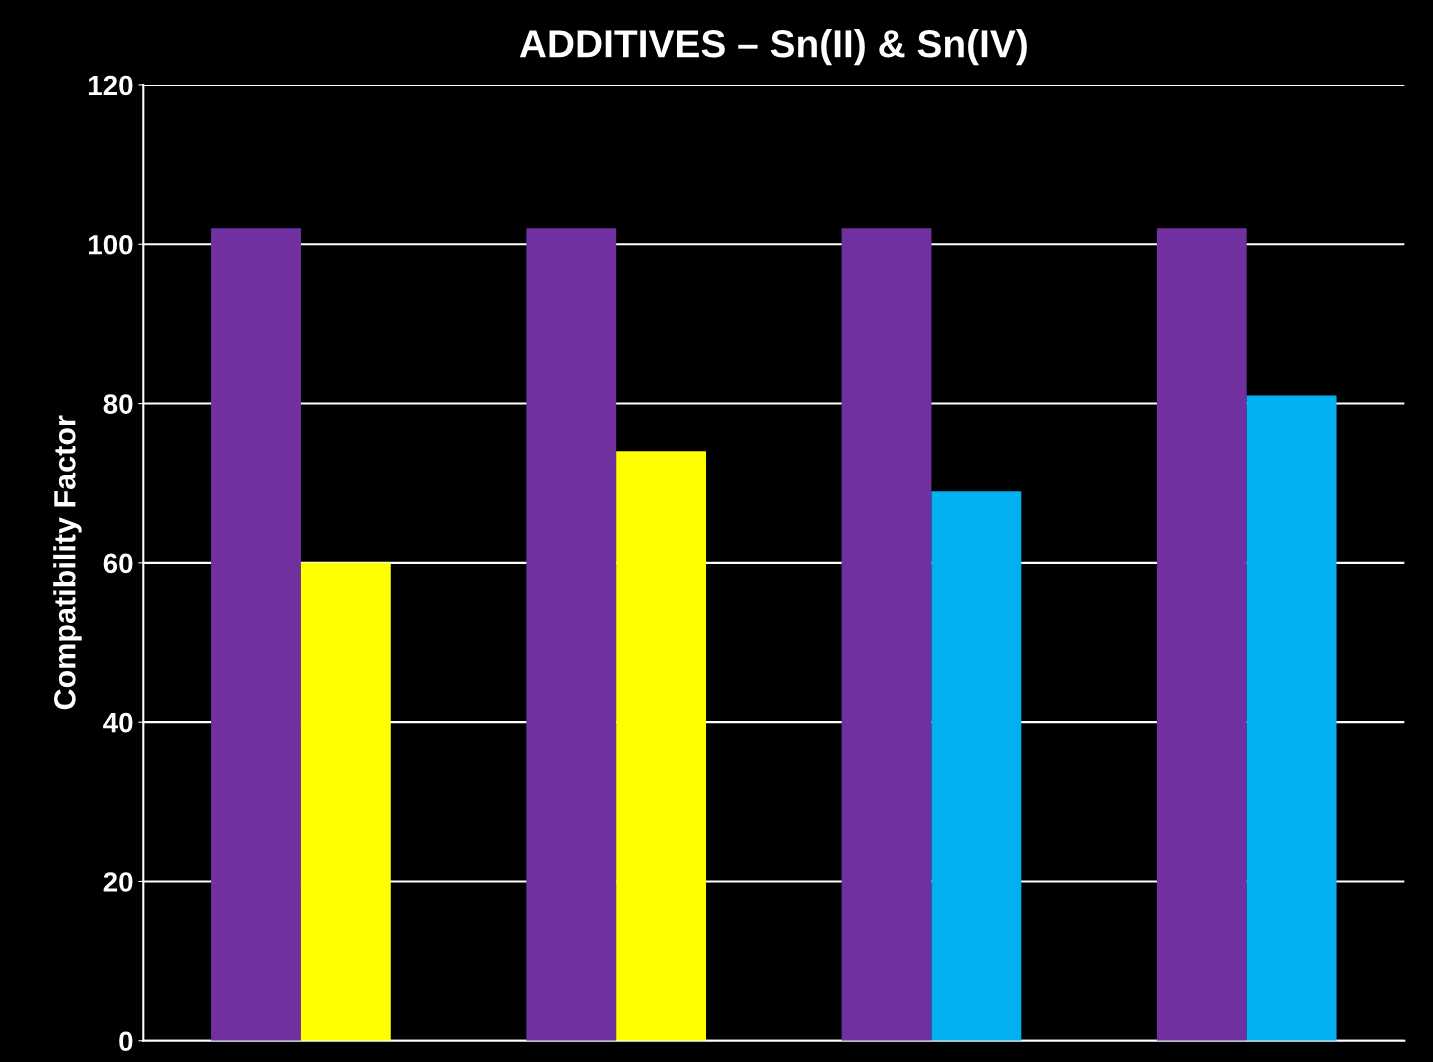  What do you see at coordinates (118, 722) in the screenshot?
I see `y-tick-label: 40` at bounding box center [118, 722].